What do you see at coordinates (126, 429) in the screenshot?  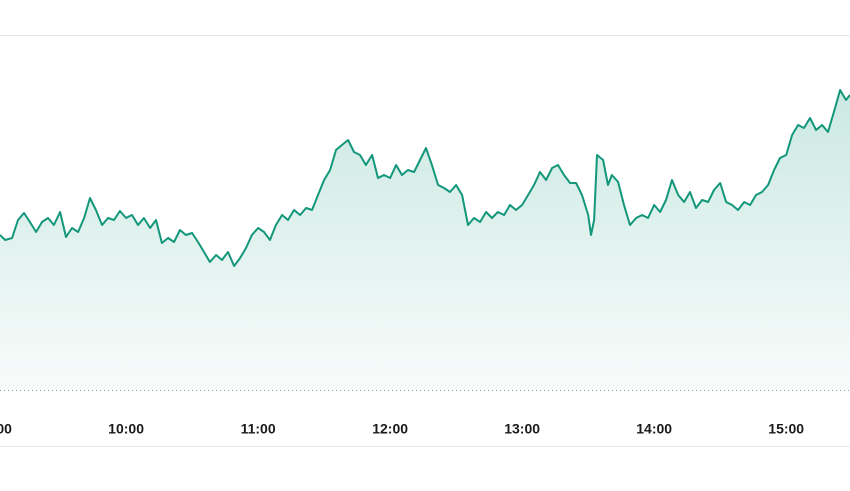 I see `x-tick-label: 10:00` at bounding box center [126, 429].